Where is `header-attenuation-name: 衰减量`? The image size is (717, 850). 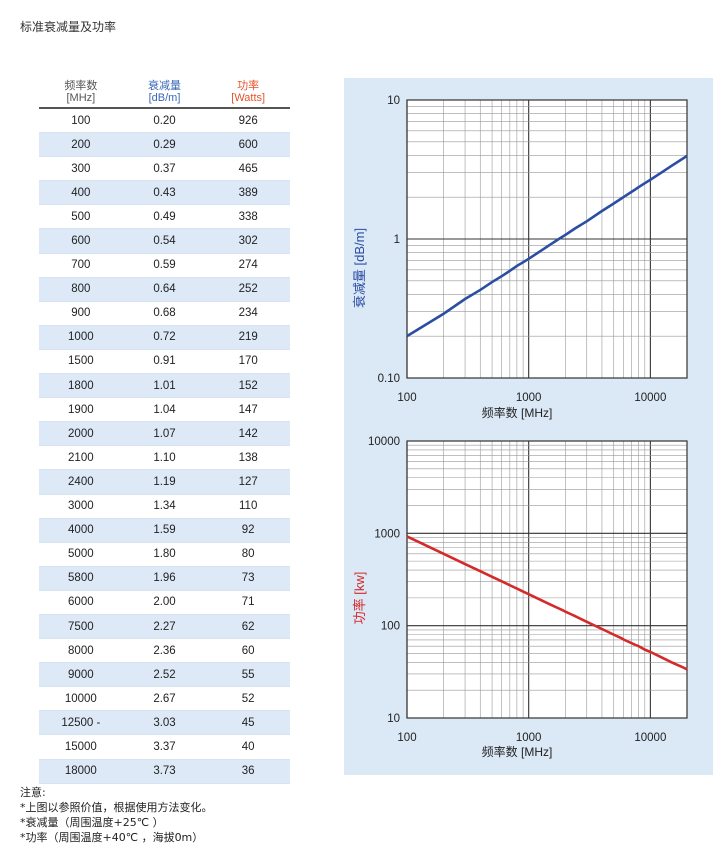 header-attenuation-name: 衰减量 is located at coordinates (164, 86).